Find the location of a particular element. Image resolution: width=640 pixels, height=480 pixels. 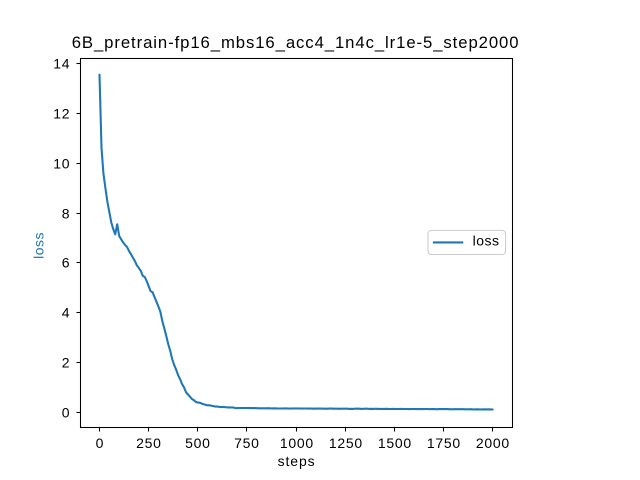

svg-text: 10 is located at coordinates (61, 164).